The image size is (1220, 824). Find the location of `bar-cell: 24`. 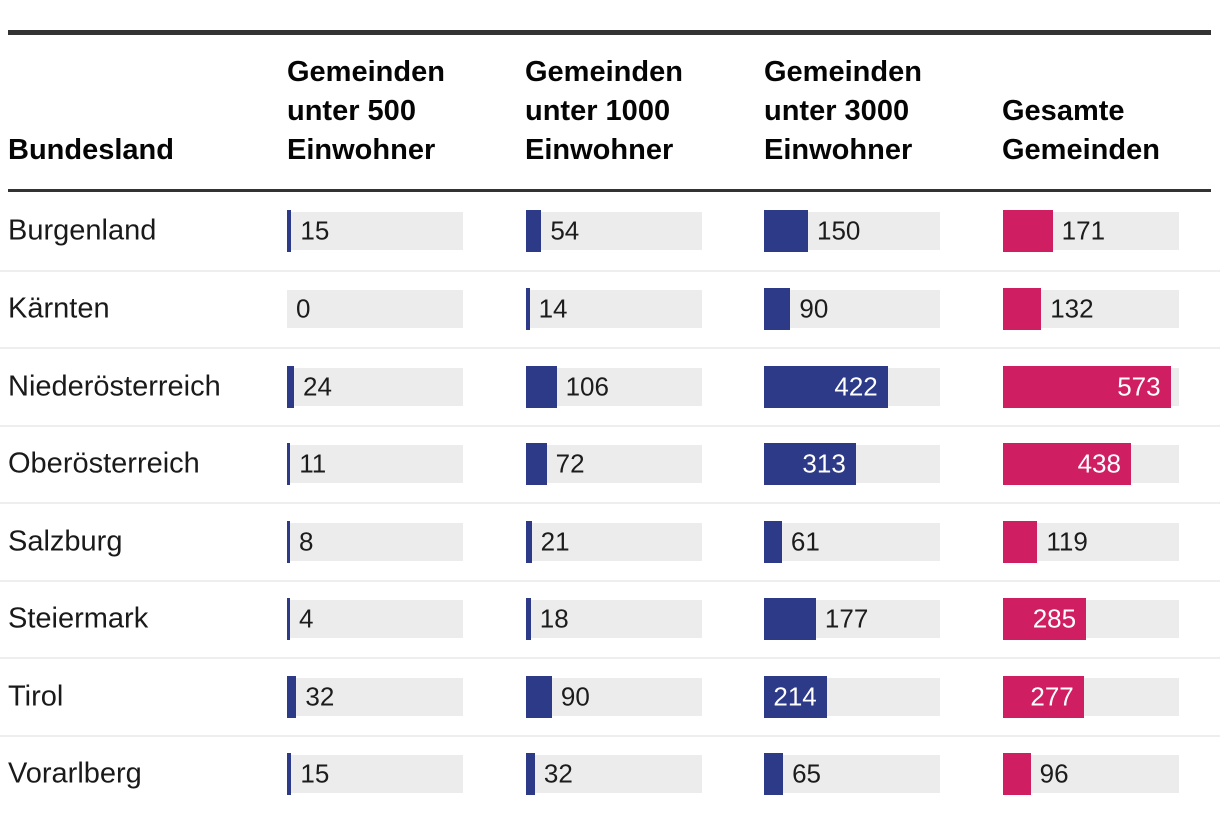

bar-cell: 24 is located at coordinates (375, 386).